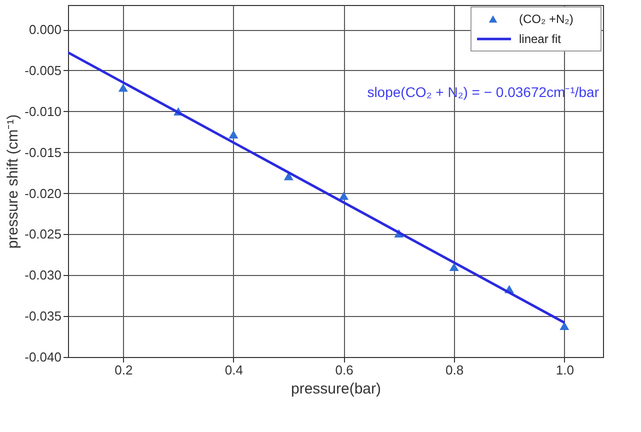  I want to click on x-tick-label: 0.4, so click(234, 370).